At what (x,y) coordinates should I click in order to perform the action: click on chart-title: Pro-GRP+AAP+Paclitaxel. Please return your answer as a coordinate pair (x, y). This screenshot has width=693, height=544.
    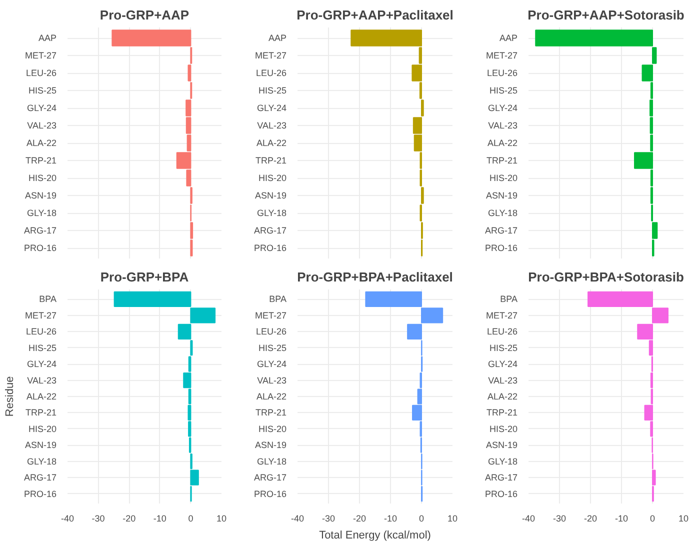
    Looking at the image, I should click on (375, 15).